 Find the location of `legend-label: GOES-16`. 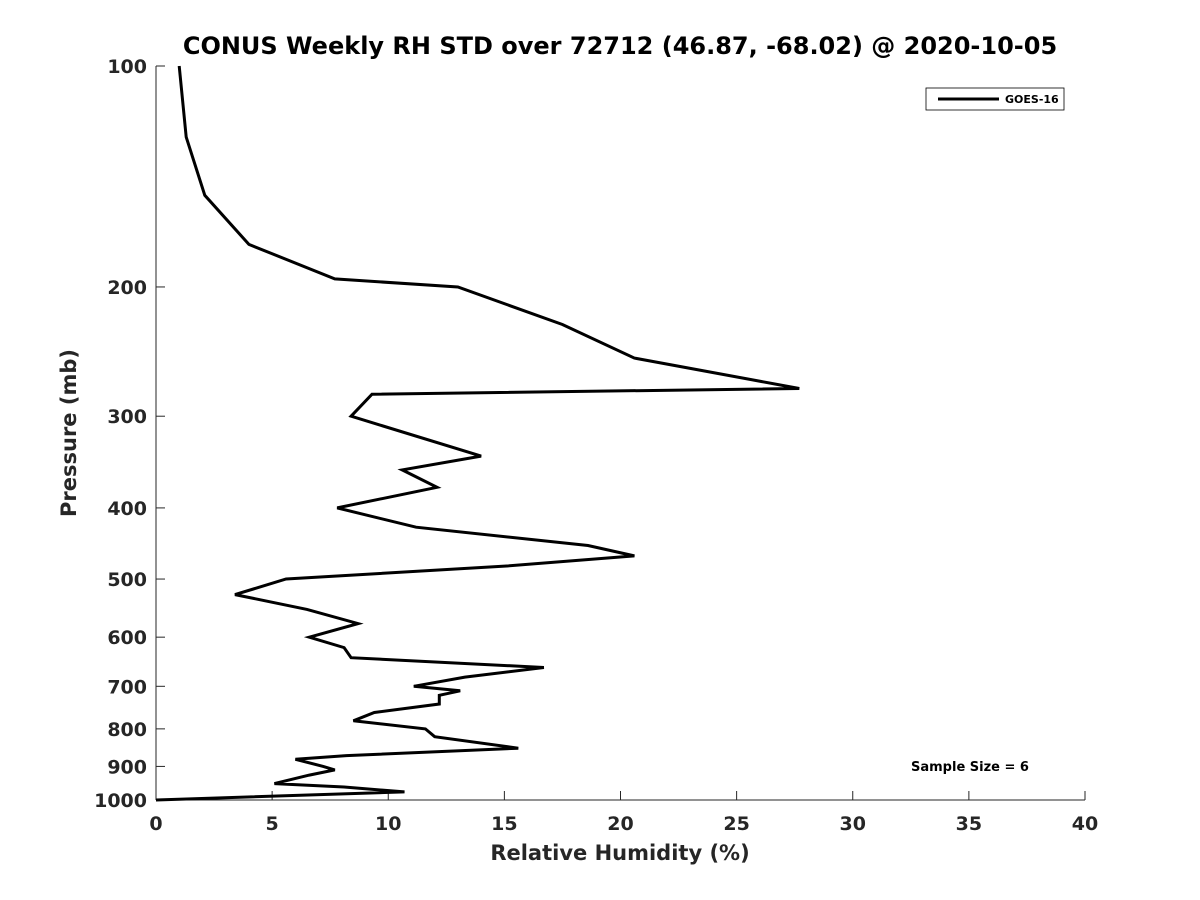

legend-label: GOES-16 is located at coordinates (1032, 99).